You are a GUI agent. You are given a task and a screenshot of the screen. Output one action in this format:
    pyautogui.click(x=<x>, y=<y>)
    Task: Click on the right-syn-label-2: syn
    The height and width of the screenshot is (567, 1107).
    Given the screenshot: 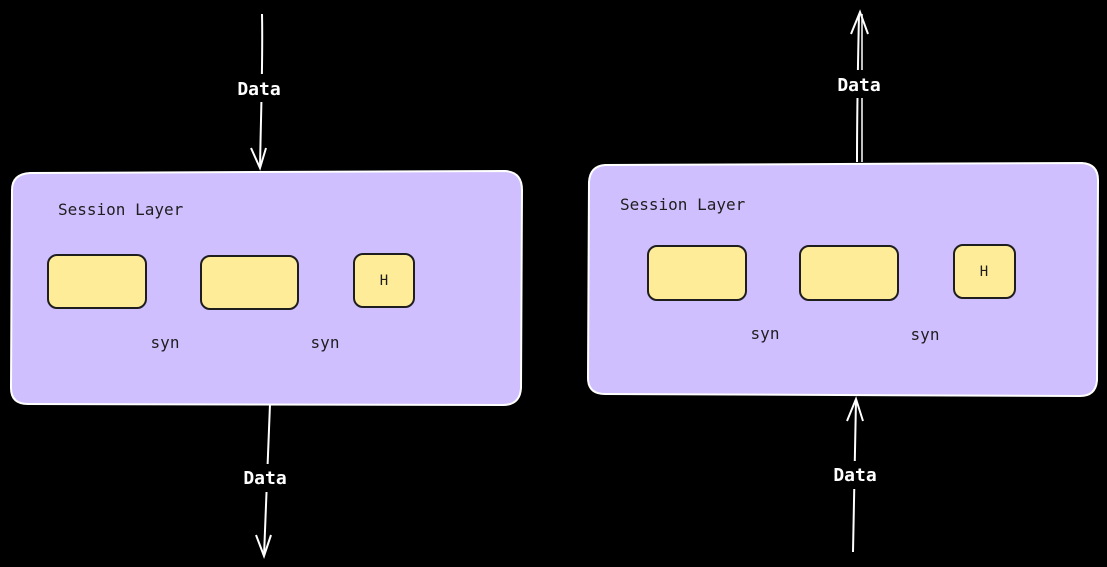 What is the action you would take?
    pyautogui.click(x=925, y=334)
    